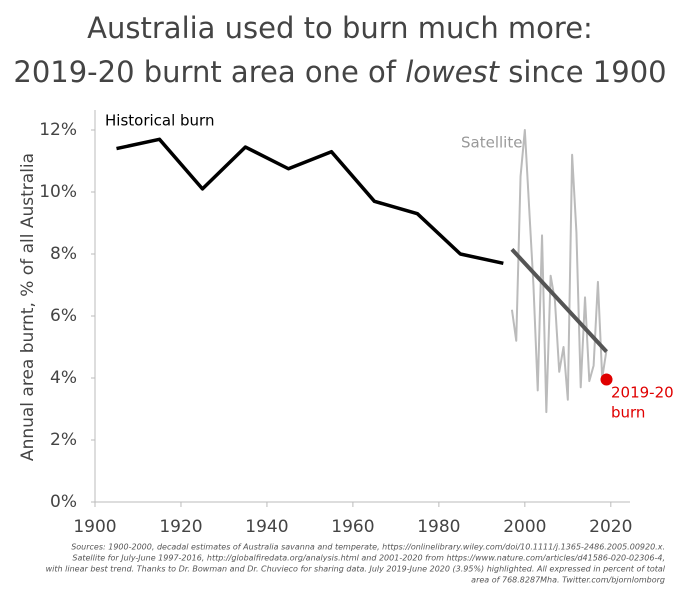 The width and height of the screenshot is (680, 594). What do you see at coordinates (628, 413) in the screenshot?
I see `highlight-label: burn` at bounding box center [628, 413].